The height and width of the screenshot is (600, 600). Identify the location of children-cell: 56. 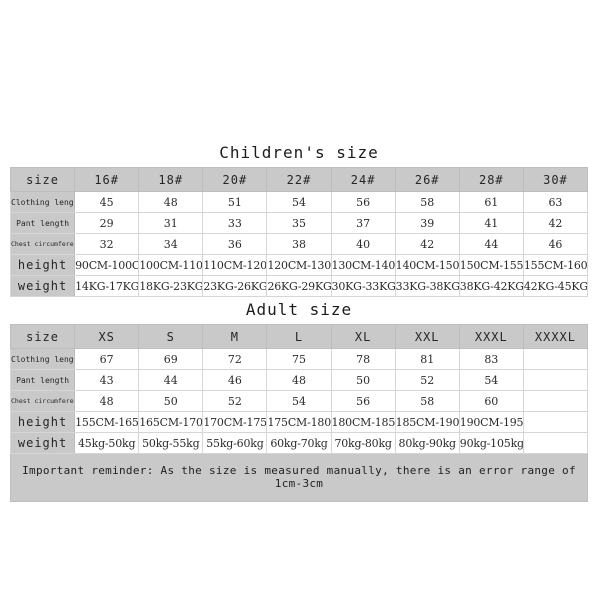
(363, 202).